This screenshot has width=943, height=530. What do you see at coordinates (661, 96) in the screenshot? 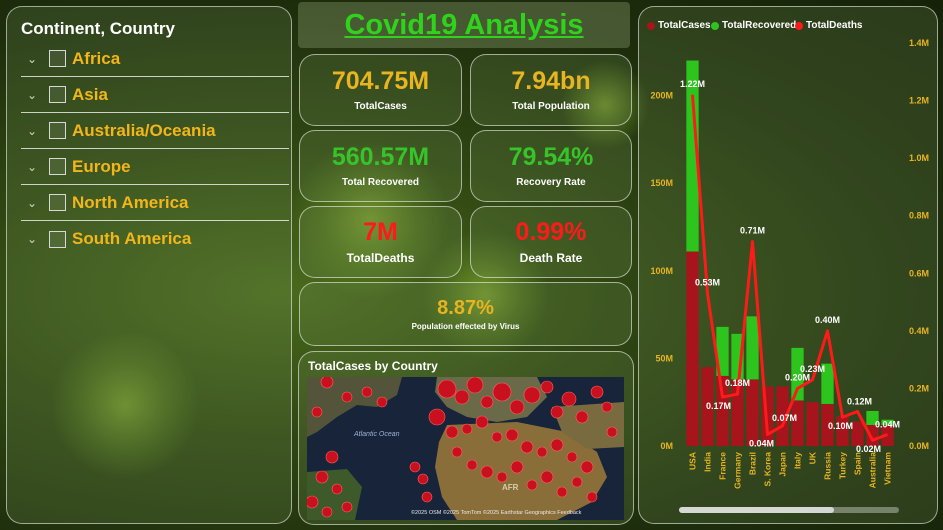
I see `y-left-tick-label: 200M` at bounding box center [661, 96].